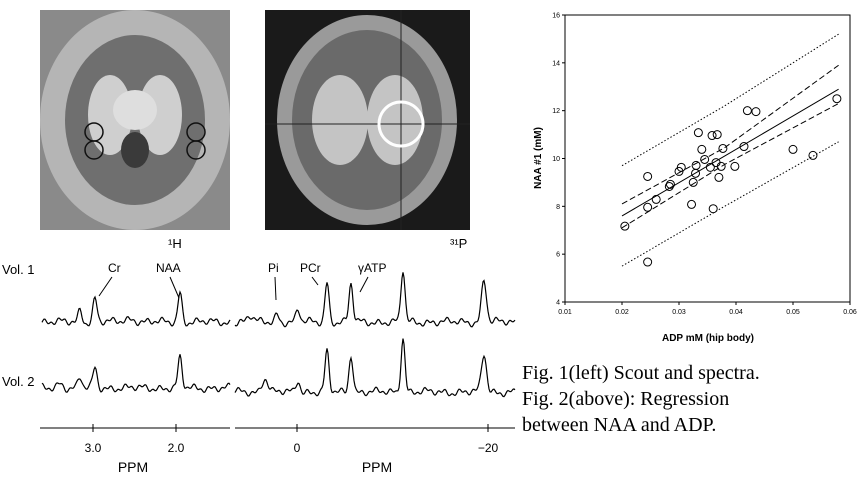 This screenshot has width=858, height=478. I want to click on x-tick-label: 0.02, so click(622, 312).